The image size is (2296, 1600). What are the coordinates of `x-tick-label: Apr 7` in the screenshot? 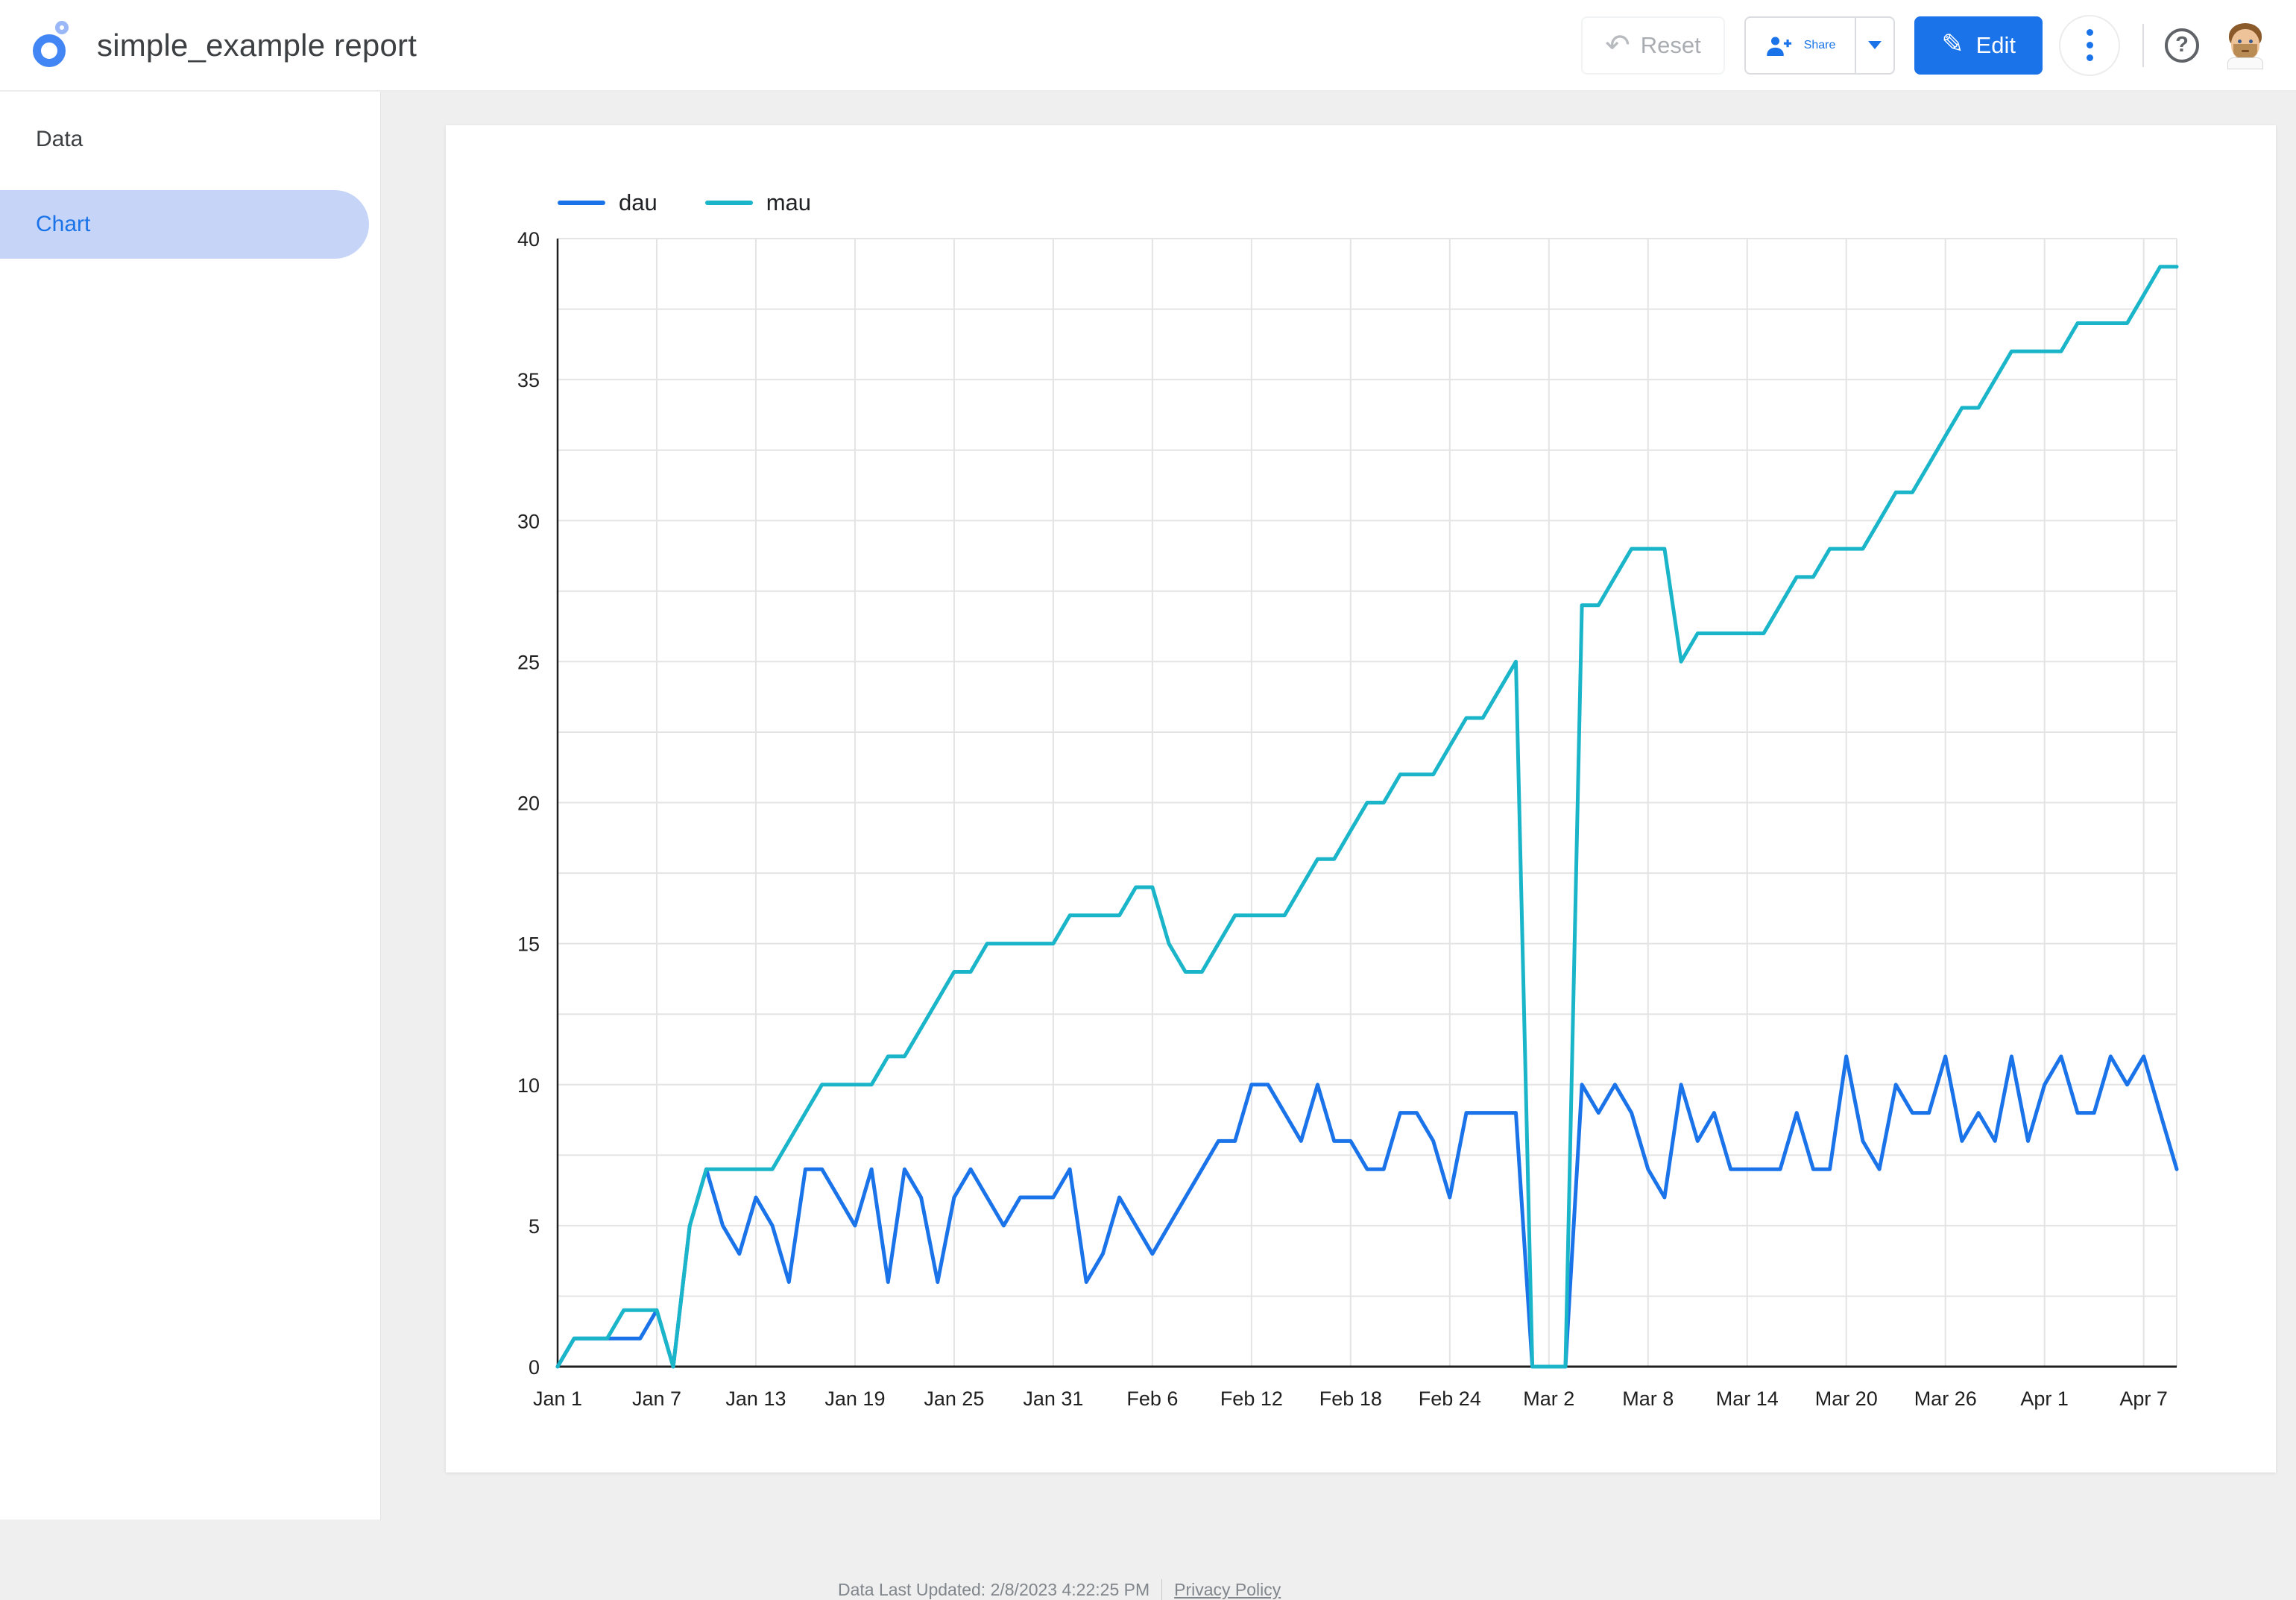 It's located at (2143, 1399).